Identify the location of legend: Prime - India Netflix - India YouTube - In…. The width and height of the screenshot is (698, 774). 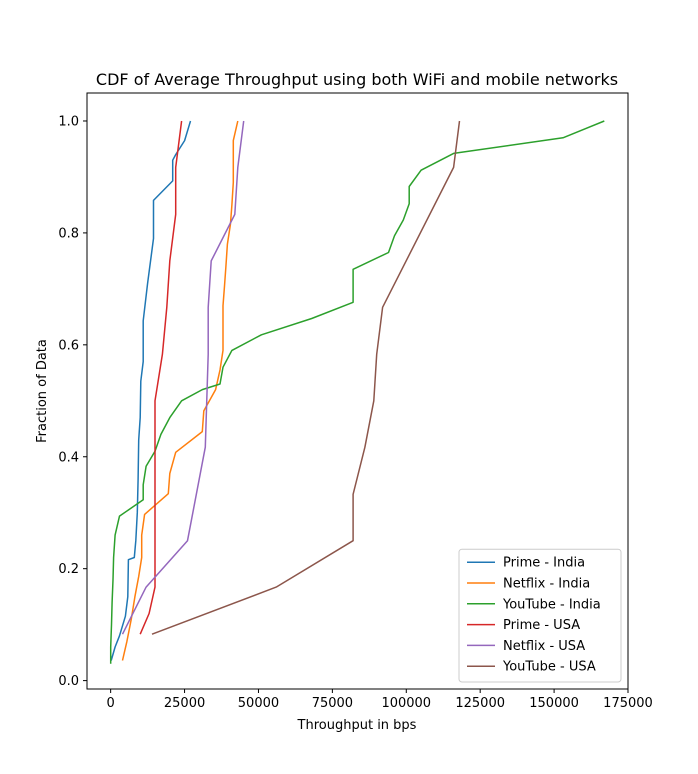
(540, 615).